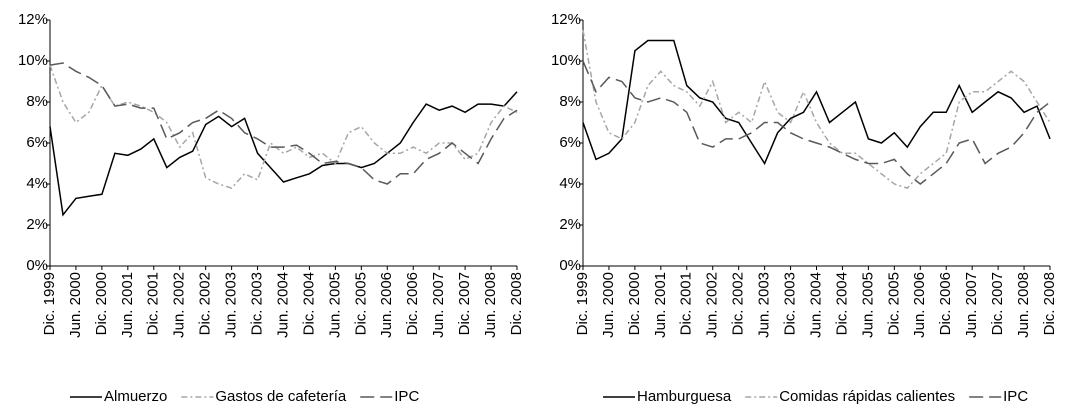 This screenshot has height=412, width=1066. What do you see at coordinates (281, 396) in the screenshot?
I see `legend-label: Gastos de cafetería` at bounding box center [281, 396].